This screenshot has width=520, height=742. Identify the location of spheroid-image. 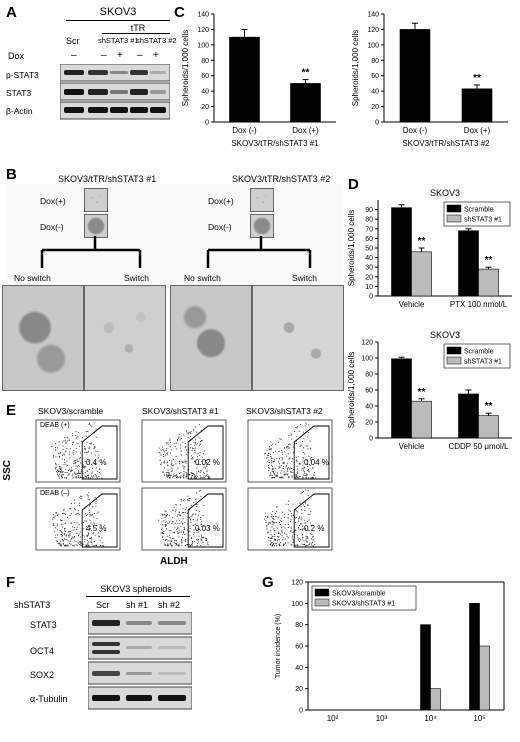
(96, 200).